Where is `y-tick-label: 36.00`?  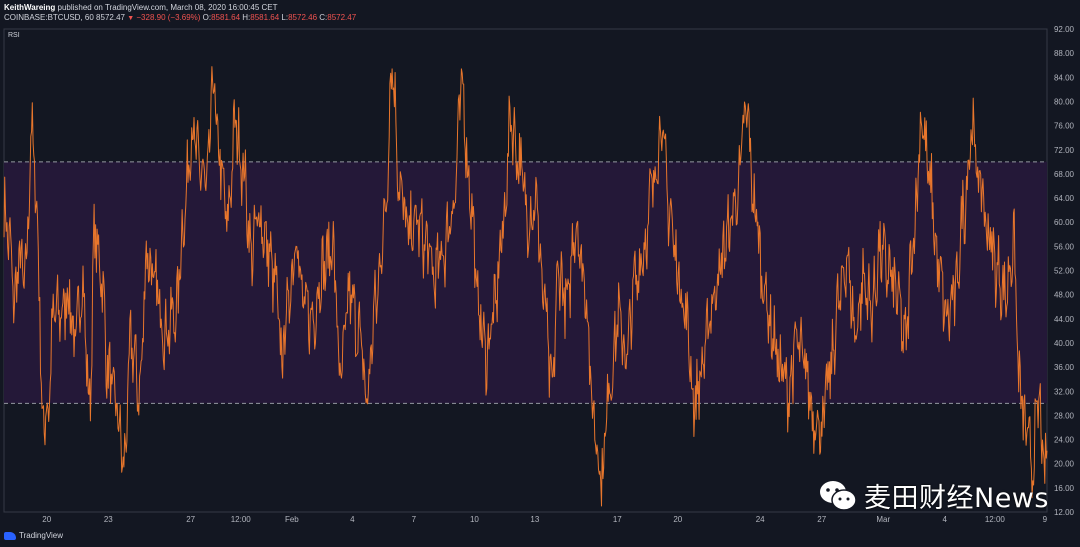
y-tick-label: 36.00 is located at coordinates (1064, 367).